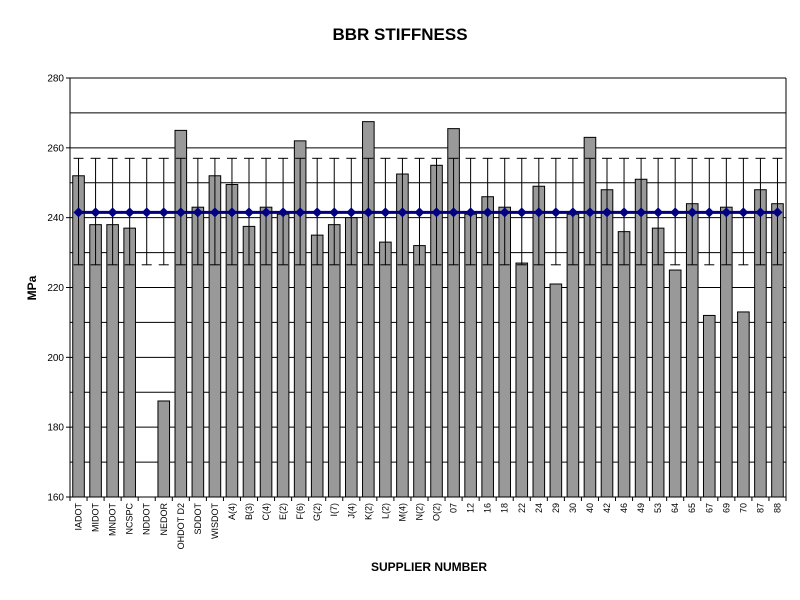 The height and width of the screenshot is (600, 800). I want to click on x-tick-label: 87, so click(760, 508).